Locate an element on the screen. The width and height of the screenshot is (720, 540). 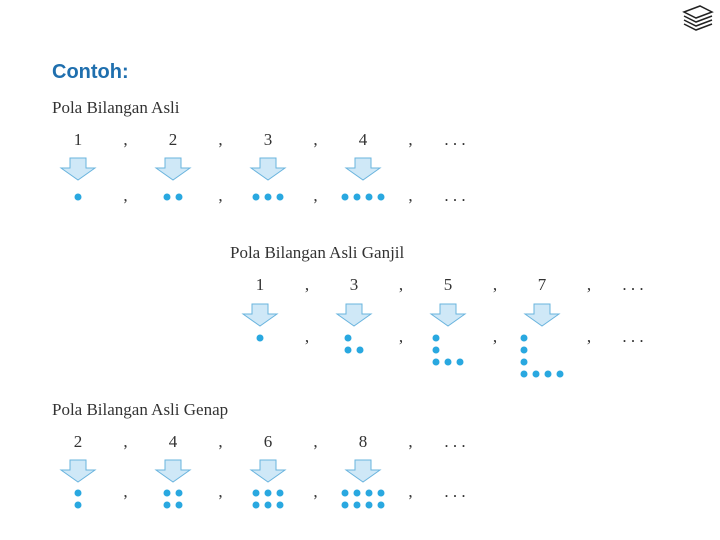
pattern-title: Pola Bilangan Asli Ganjil is located at coordinates (317, 252).